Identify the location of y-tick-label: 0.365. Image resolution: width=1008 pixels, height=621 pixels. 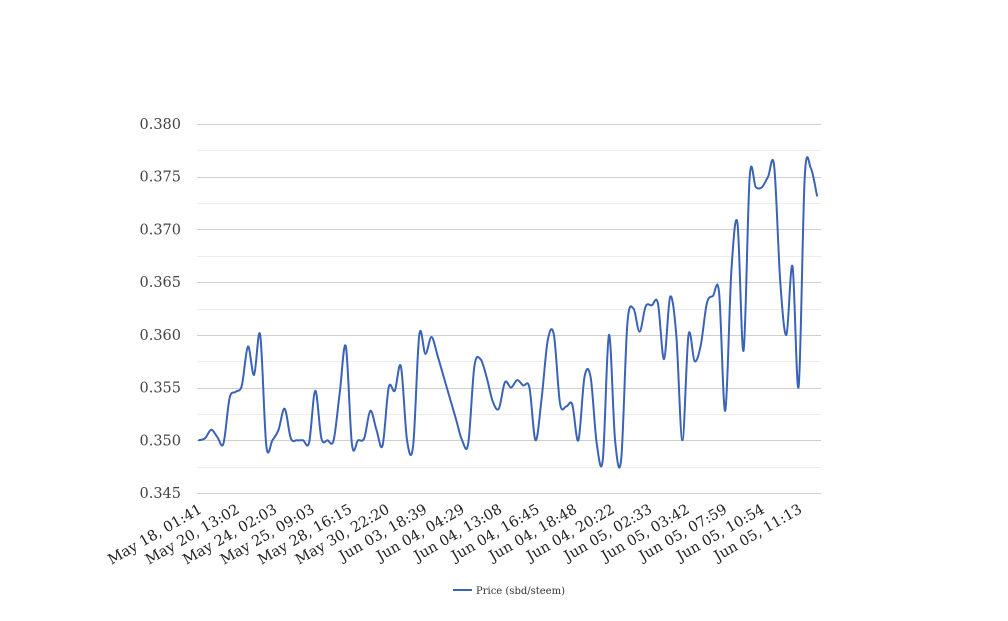
(160, 283).